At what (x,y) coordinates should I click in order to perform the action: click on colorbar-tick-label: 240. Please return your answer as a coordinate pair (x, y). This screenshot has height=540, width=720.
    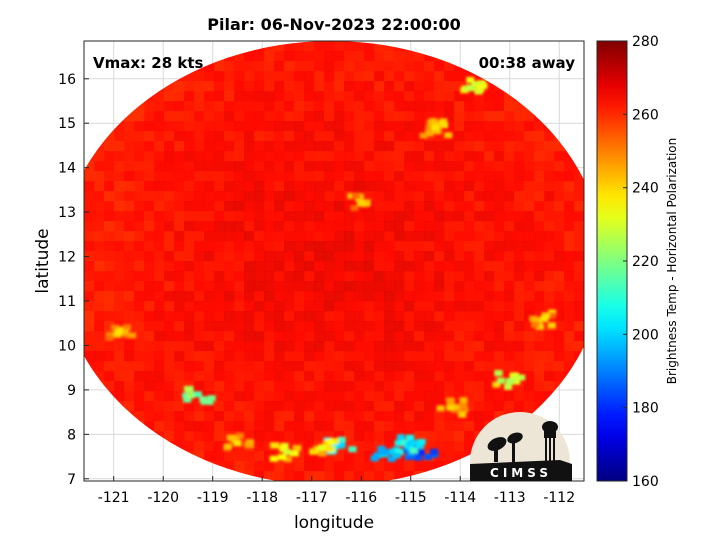
    Looking at the image, I should click on (645, 189).